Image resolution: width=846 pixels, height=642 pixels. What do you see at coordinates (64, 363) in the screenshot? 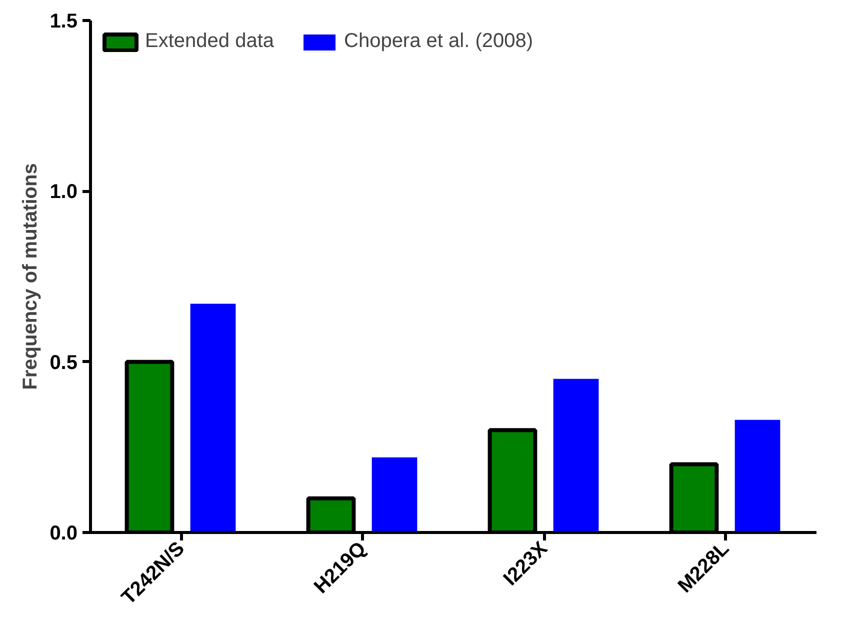
I see `y-tick-label: 0.5` at bounding box center [64, 363].